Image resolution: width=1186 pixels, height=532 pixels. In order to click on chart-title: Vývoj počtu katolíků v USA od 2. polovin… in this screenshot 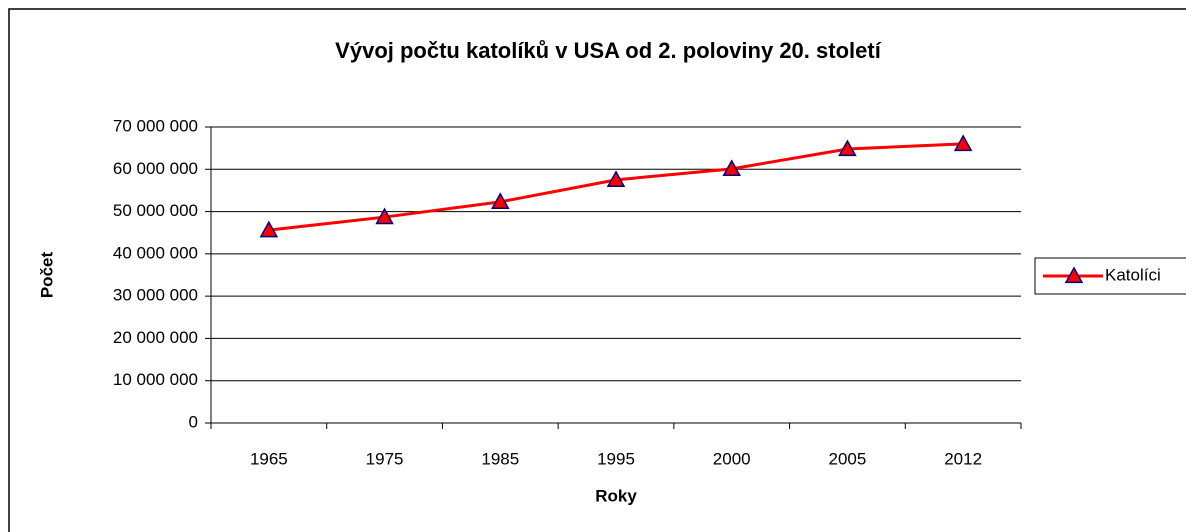, I will do `click(608, 50)`.